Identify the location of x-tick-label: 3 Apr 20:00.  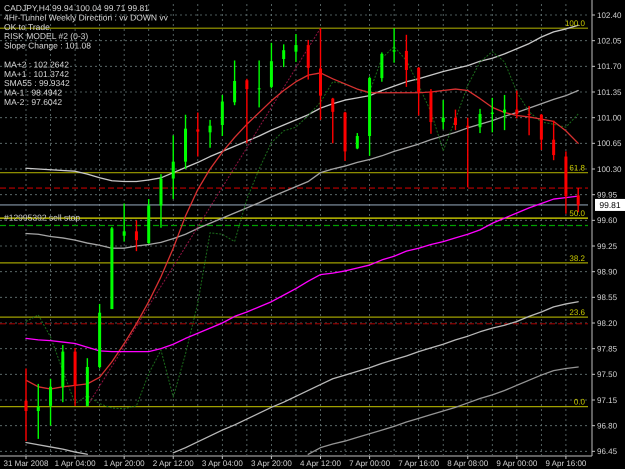
(271, 463).